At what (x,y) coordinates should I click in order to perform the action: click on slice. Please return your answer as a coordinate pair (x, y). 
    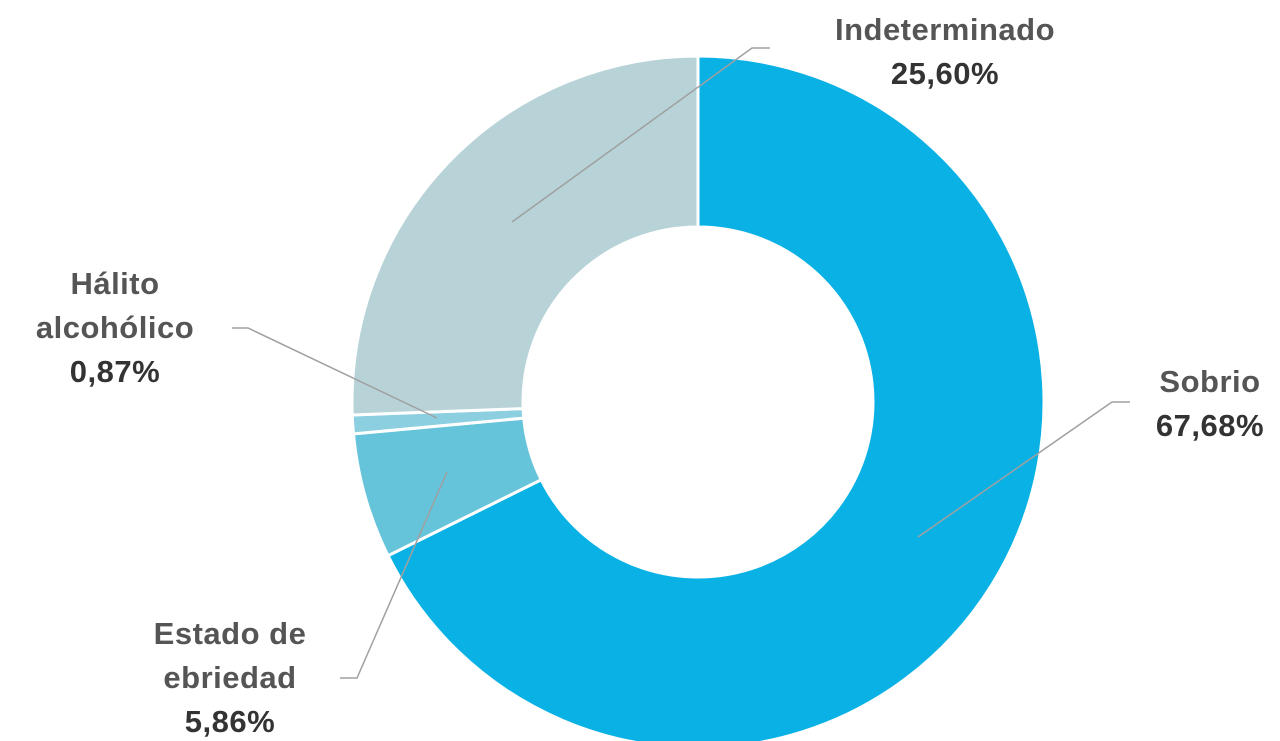
    Looking at the image, I should click on (525, 235).